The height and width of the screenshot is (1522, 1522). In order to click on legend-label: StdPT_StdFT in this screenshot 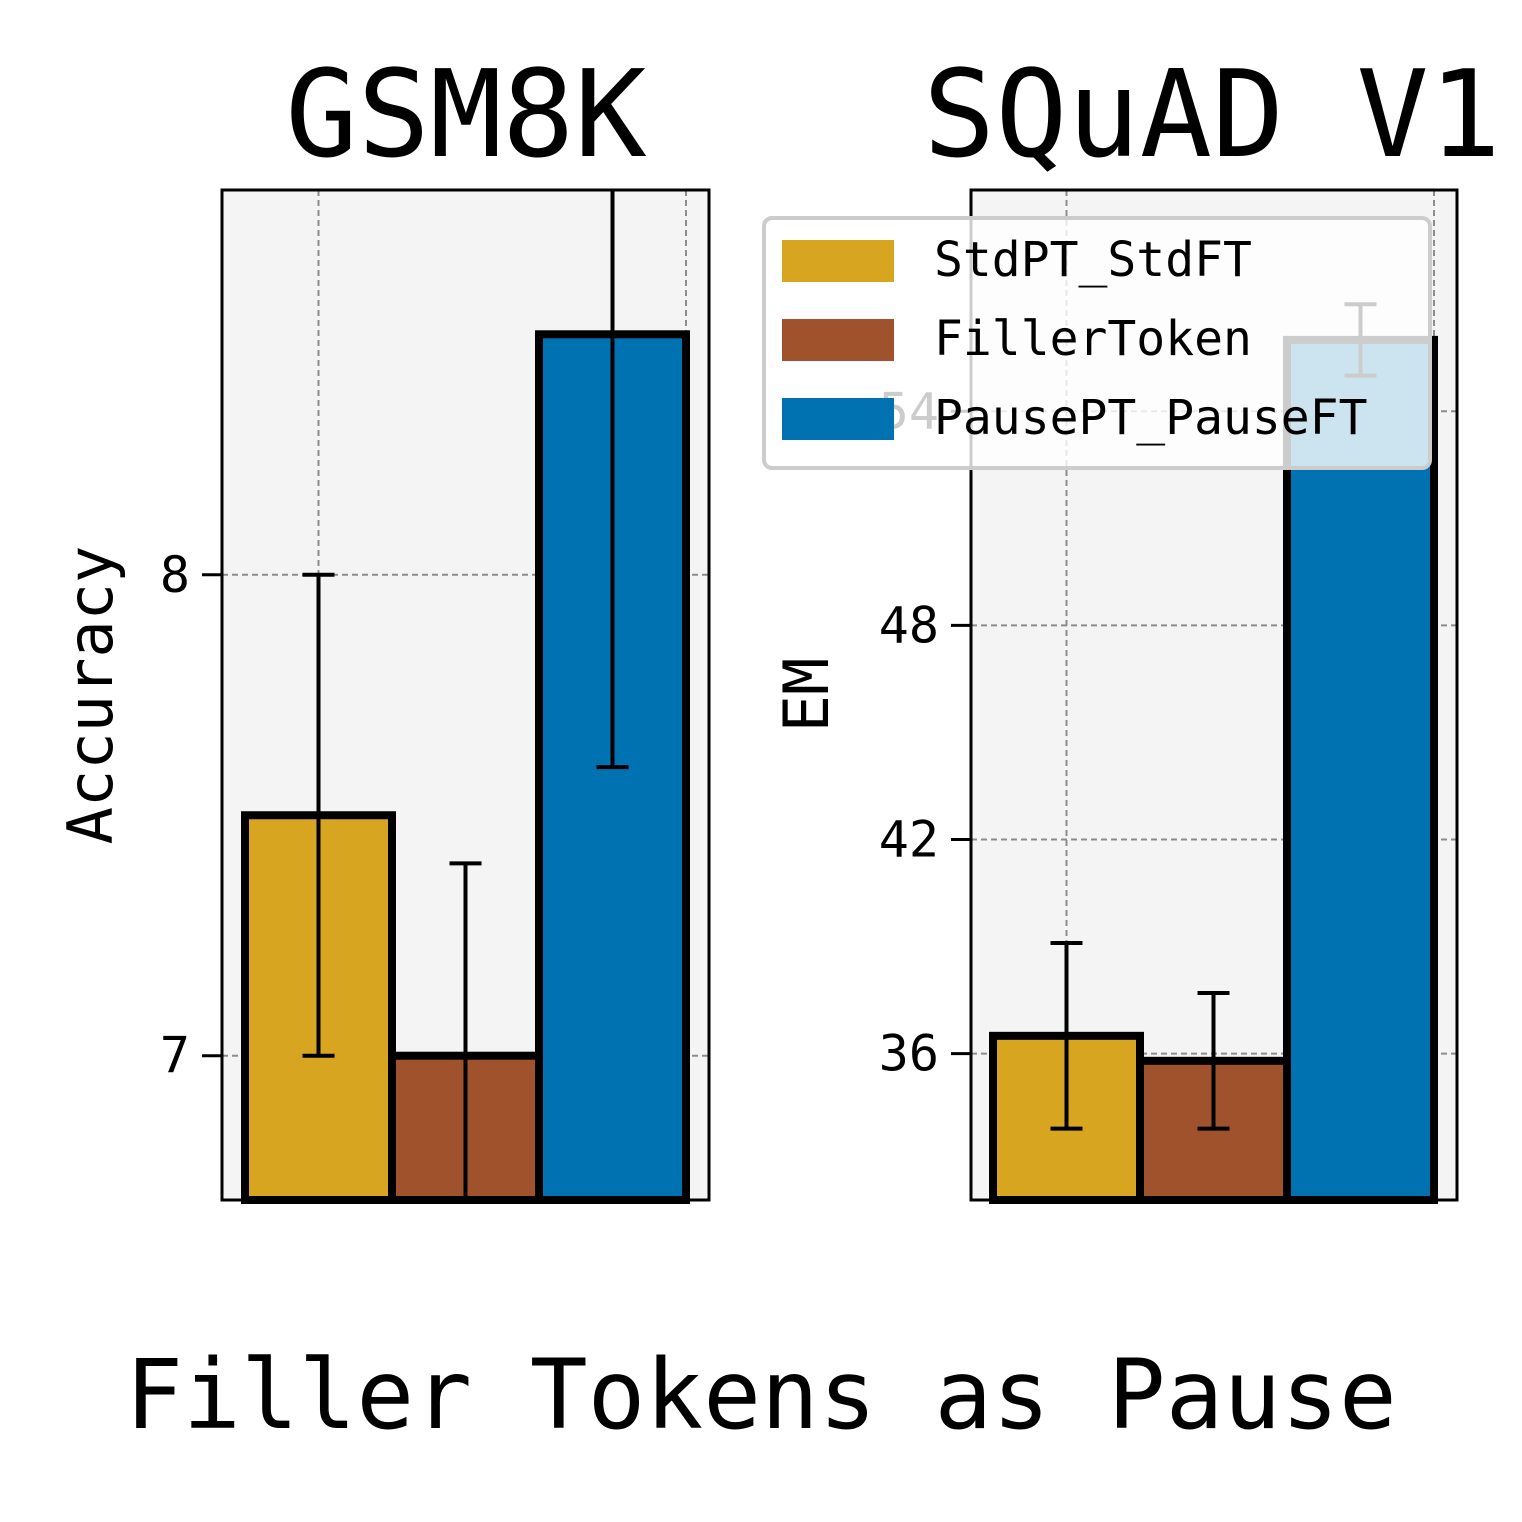, I will do `click(1093, 260)`.